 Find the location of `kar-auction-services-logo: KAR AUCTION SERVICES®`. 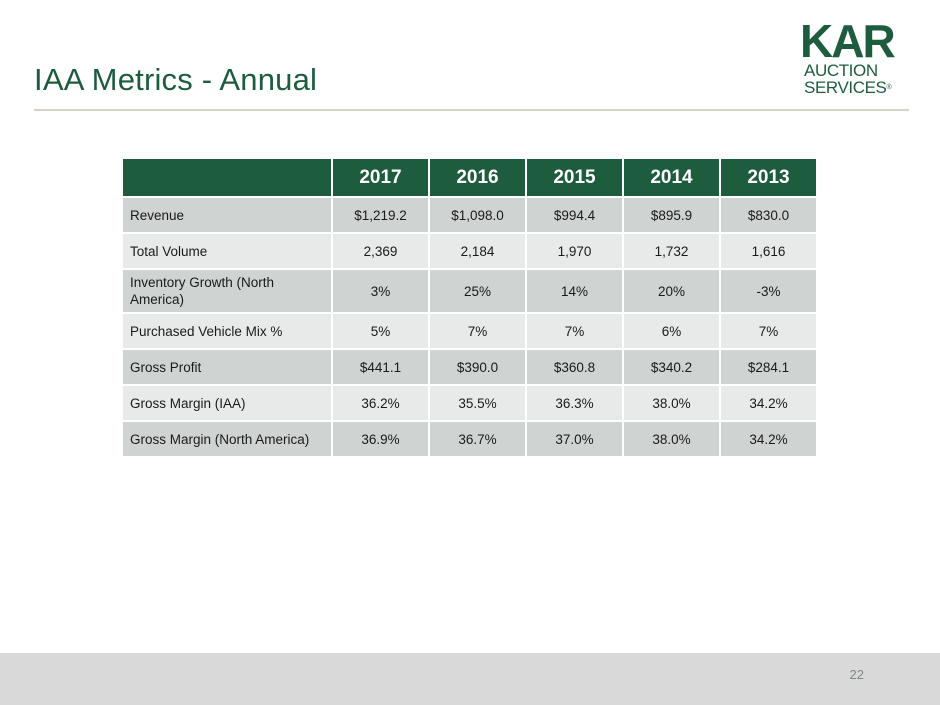

kar-auction-services-logo: KAR AUCTION SERVICES® is located at coordinates (850, 58).